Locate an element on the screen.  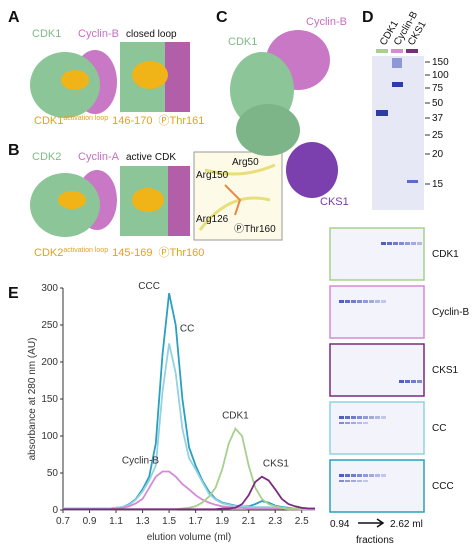
gel-label: CC is located at coordinates (439, 428).